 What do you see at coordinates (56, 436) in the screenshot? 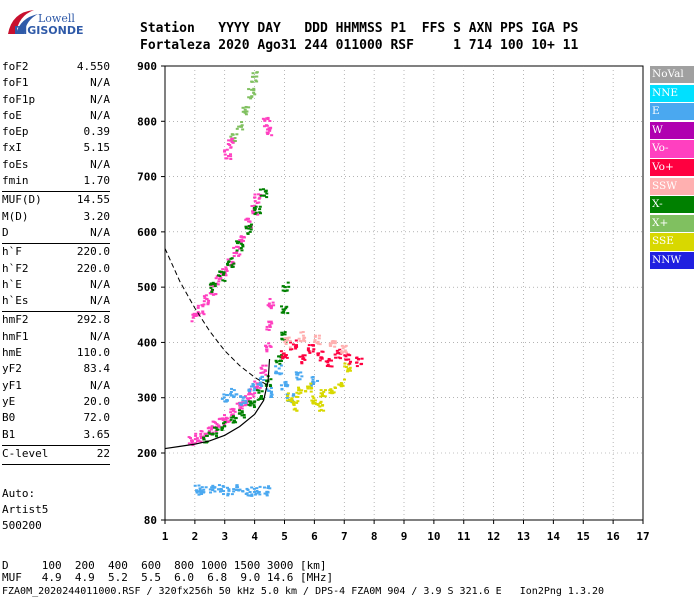
I see `param-row: B1 3.65` at bounding box center [56, 436].